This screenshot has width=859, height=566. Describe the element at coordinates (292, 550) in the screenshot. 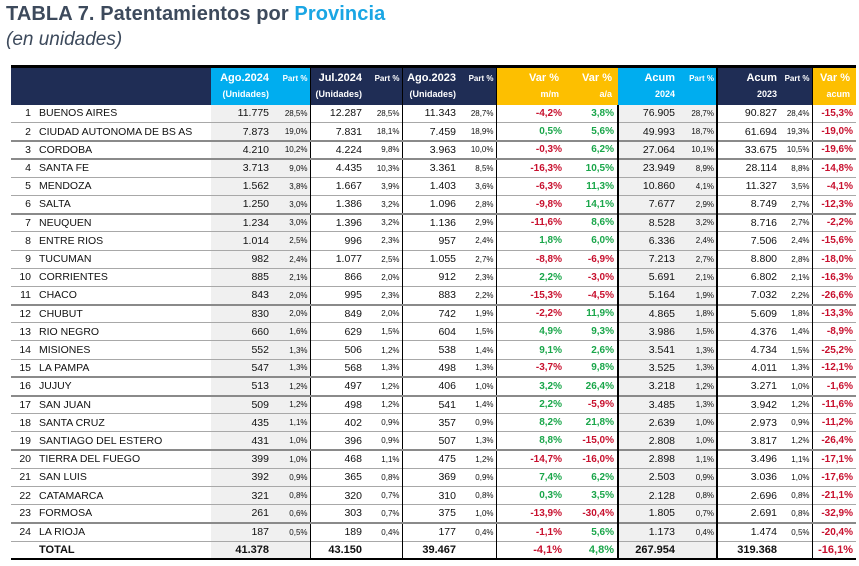

I see `total-empty` at that location.